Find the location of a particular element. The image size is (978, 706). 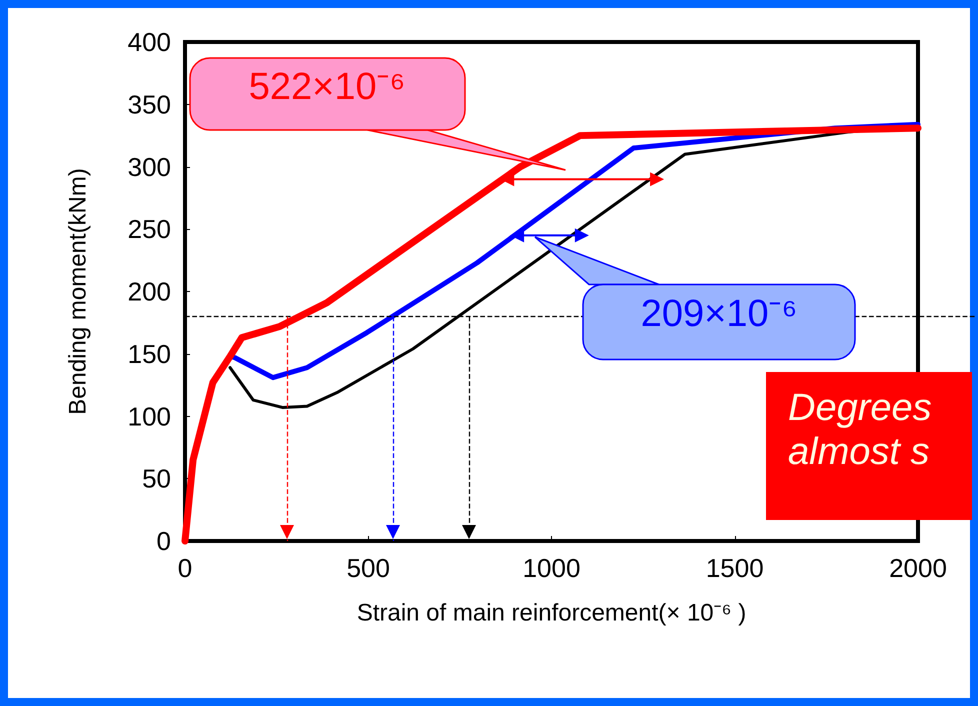

y-tick-label: 200 is located at coordinates (149, 291).